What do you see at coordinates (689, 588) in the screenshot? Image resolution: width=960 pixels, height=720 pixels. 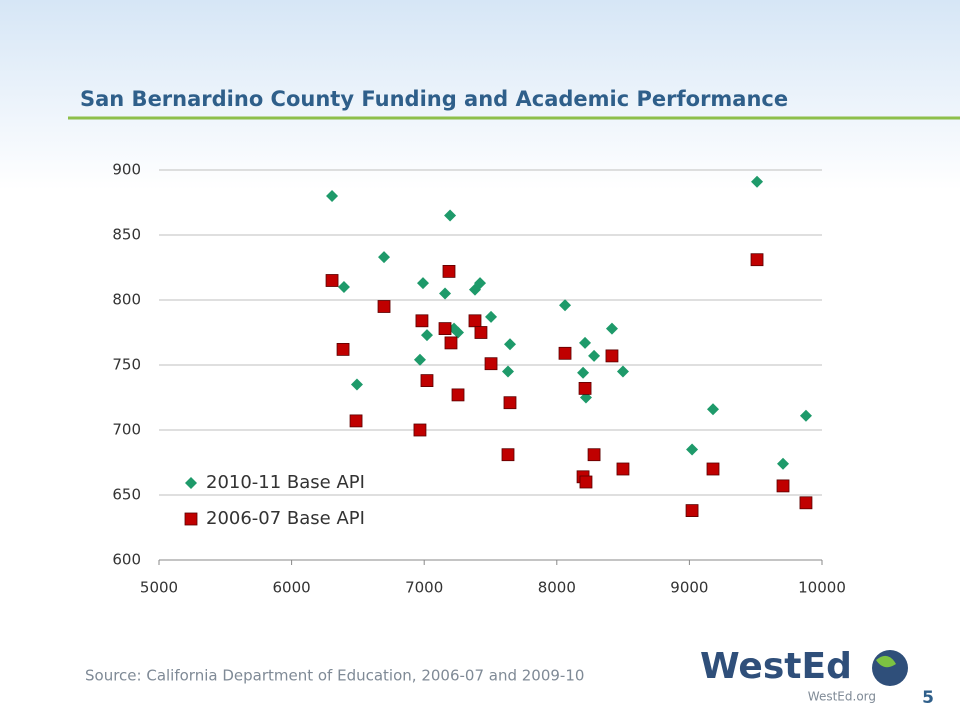 I see `x-tick-label: 9000` at bounding box center [689, 588].